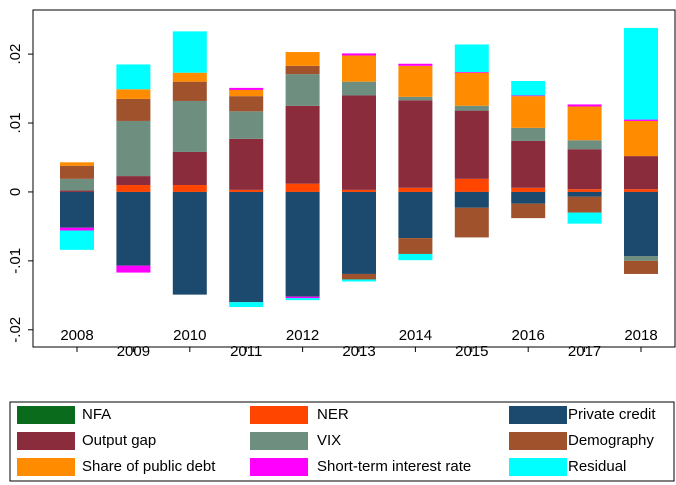 Image resolution: width=676 pixels, height=485 pixels. Describe the element at coordinates (15, 54) in the screenshot. I see `y-tick-label: .02` at that location.